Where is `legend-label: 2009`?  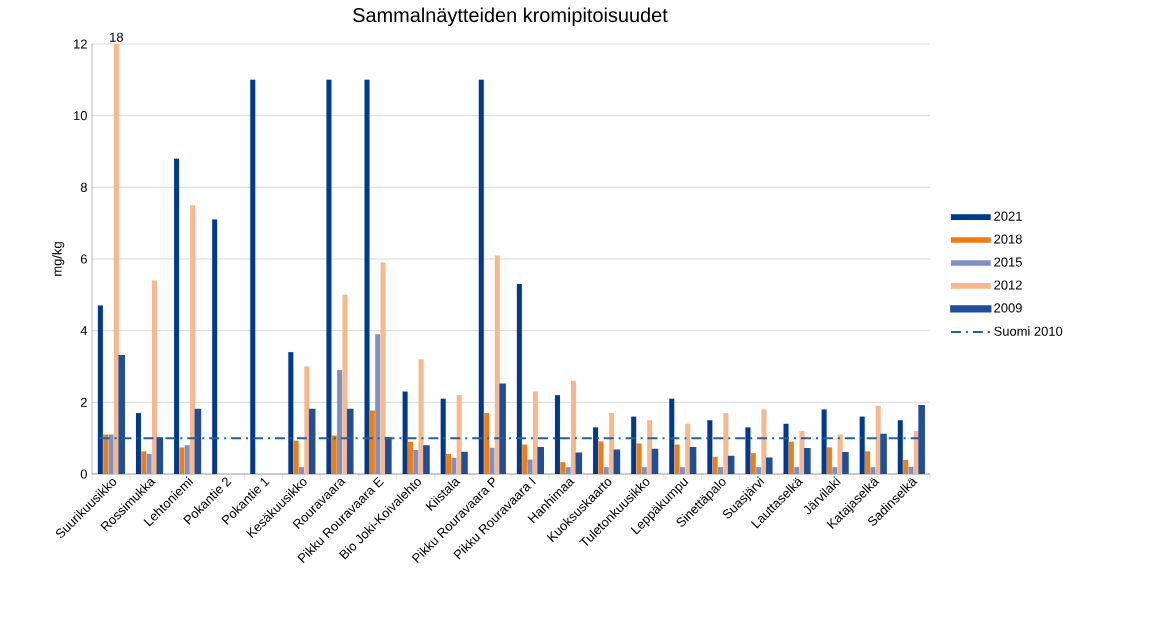
legend-label: 2009 is located at coordinates (1008, 308).